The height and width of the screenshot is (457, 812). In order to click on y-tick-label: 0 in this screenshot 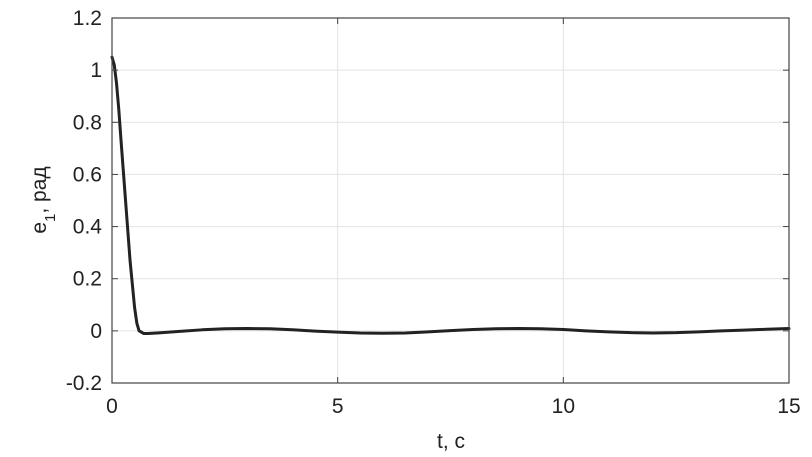, I will do `click(96, 331)`.